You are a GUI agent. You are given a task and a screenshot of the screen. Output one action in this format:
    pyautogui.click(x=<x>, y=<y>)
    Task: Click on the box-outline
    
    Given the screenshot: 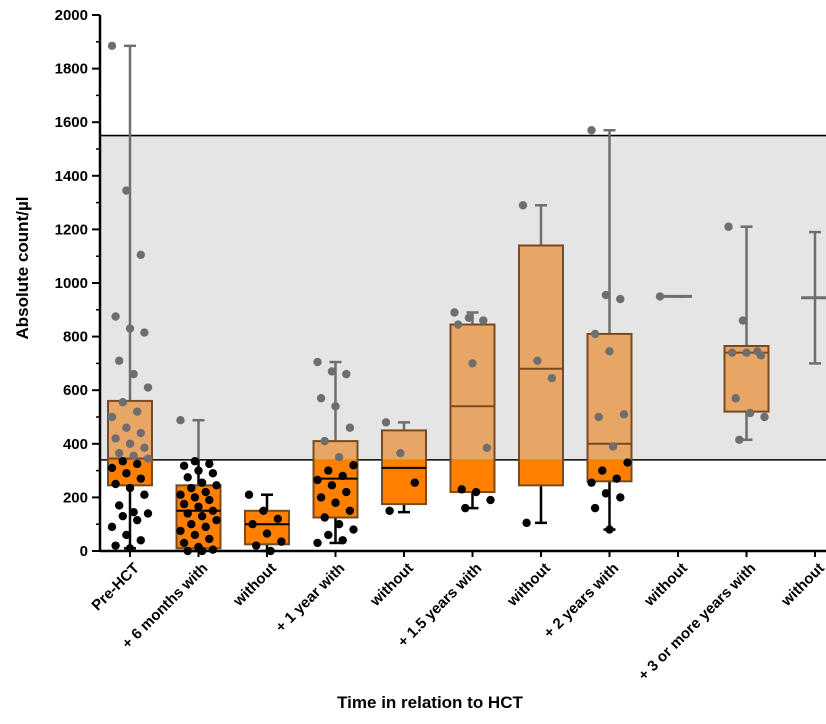 What is the action you would take?
    pyautogui.click(x=609, y=407)
    